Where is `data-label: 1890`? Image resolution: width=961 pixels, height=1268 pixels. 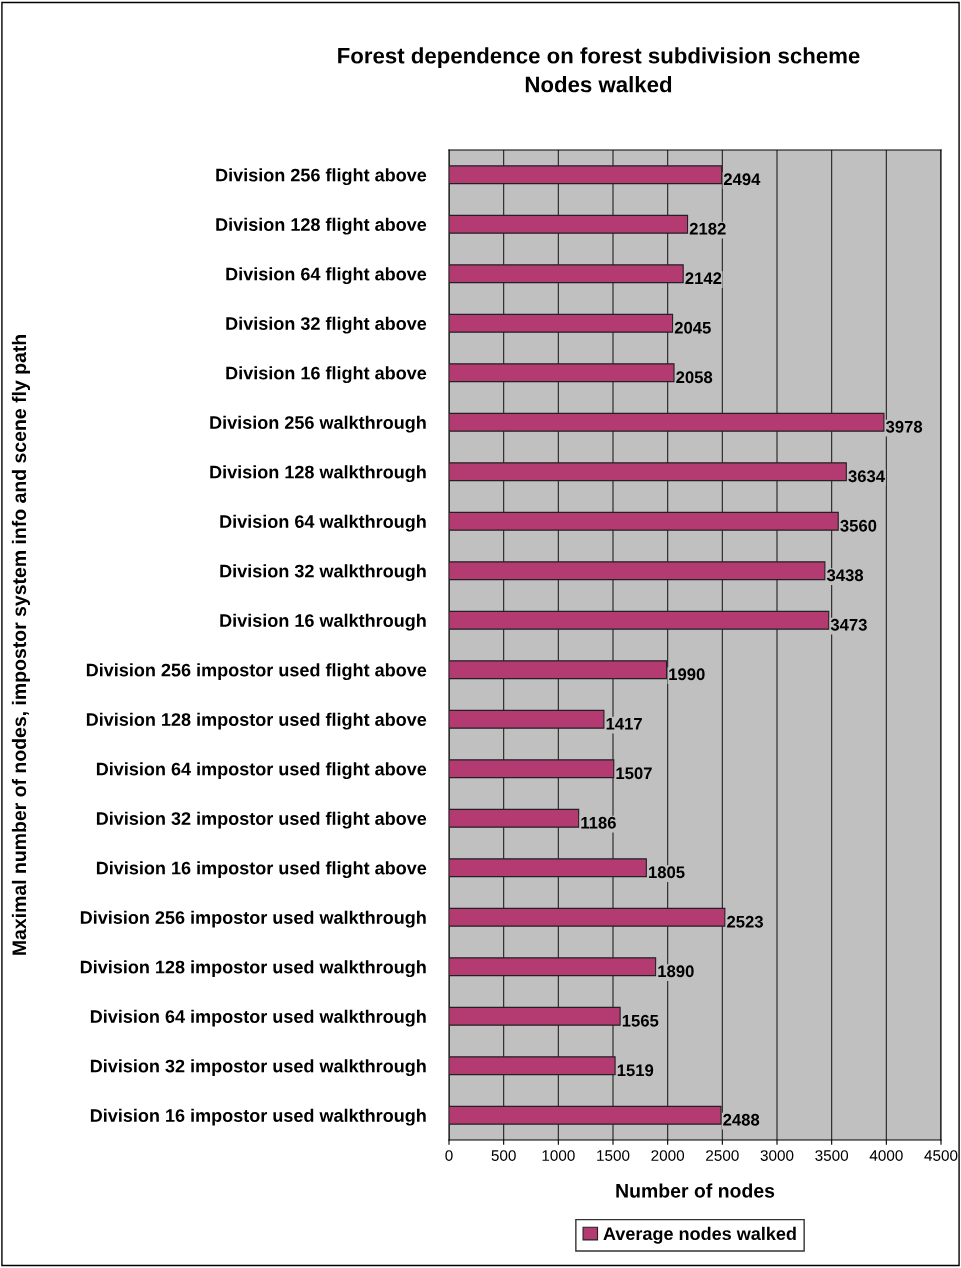 data-label: 1890 is located at coordinates (676, 971).